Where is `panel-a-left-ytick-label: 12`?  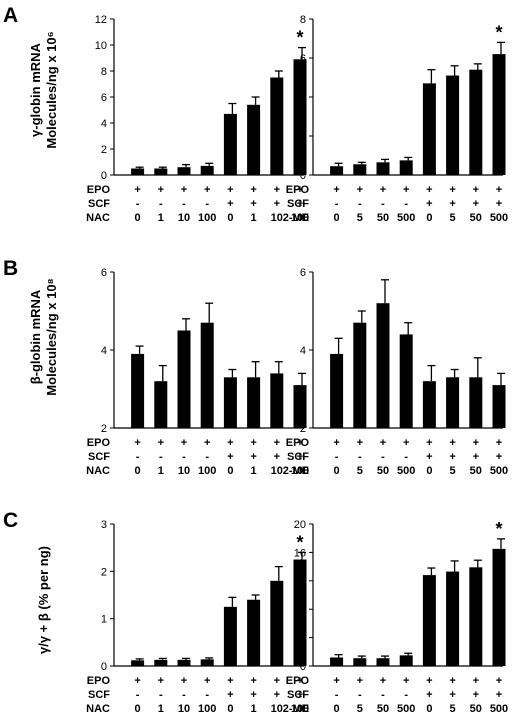 panel-a-left-ytick-label: 12 is located at coordinates (101, 20).